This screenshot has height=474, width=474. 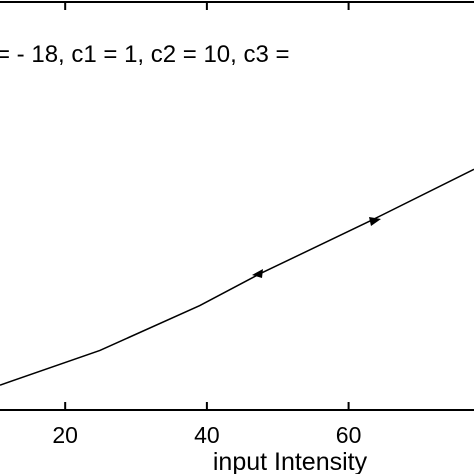 What do you see at coordinates (349, 435) in the screenshot?
I see `x-tick-label: 60` at bounding box center [349, 435].